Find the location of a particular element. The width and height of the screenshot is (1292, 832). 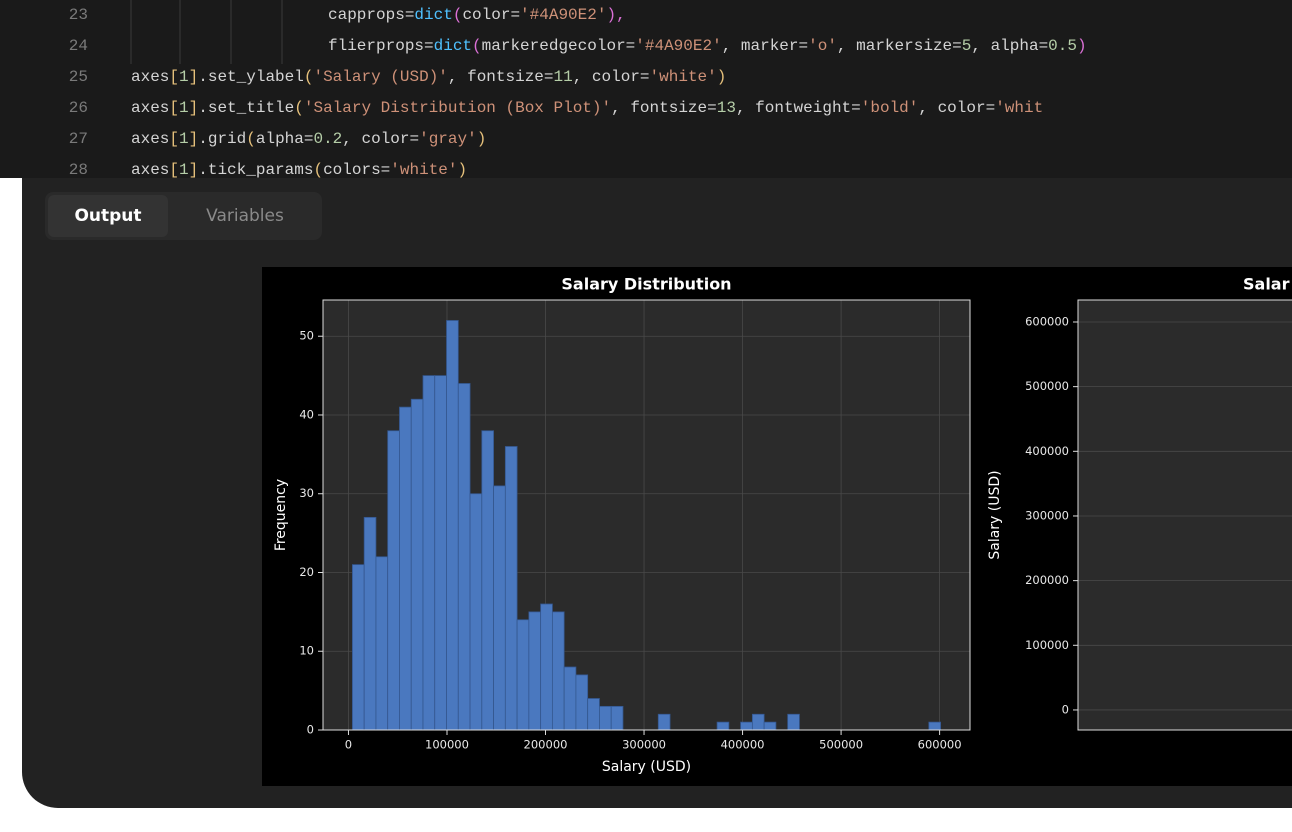

code-token: colors= is located at coordinates (356, 170).